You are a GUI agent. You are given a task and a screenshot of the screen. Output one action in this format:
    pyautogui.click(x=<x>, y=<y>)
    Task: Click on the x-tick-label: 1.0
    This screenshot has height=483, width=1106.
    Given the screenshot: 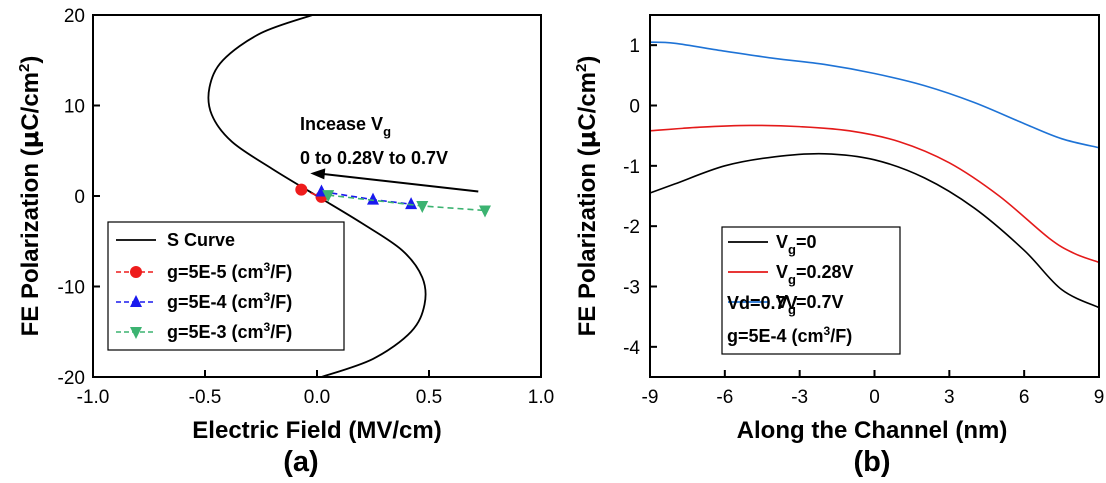 What is the action you would take?
    pyautogui.click(x=541, y=397)
    